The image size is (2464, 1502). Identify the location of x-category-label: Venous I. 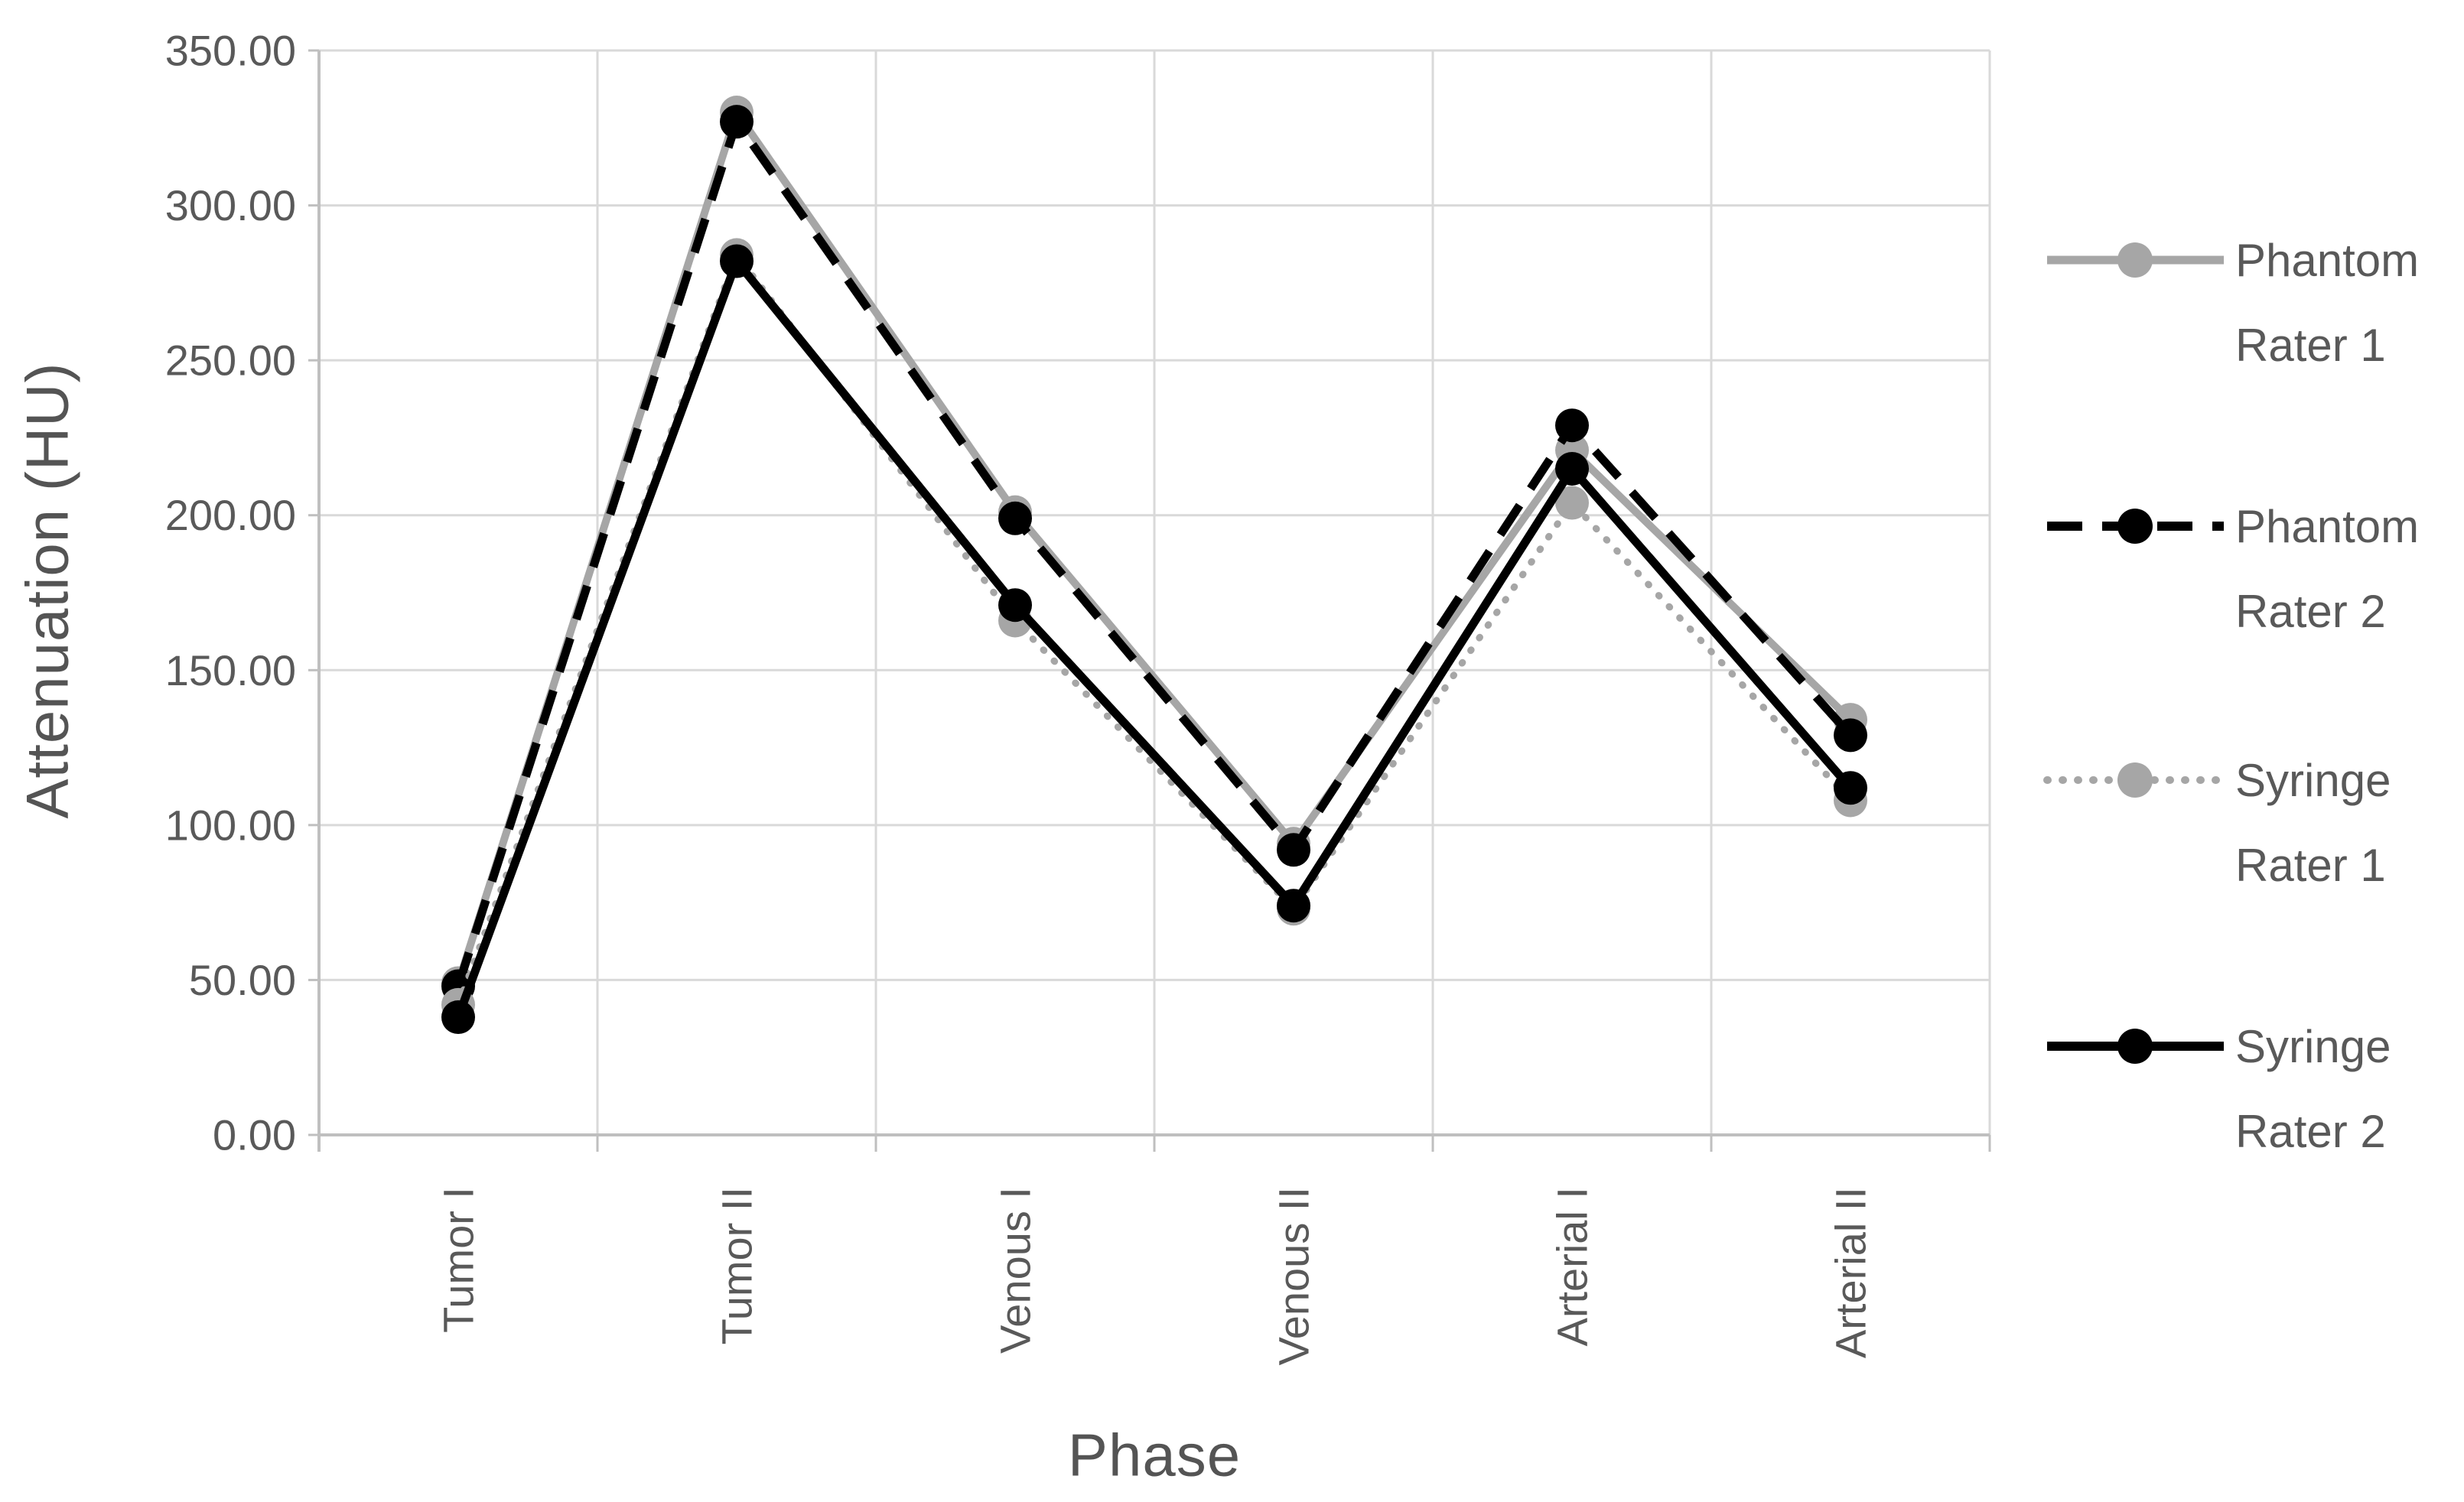
(1016, 1270).